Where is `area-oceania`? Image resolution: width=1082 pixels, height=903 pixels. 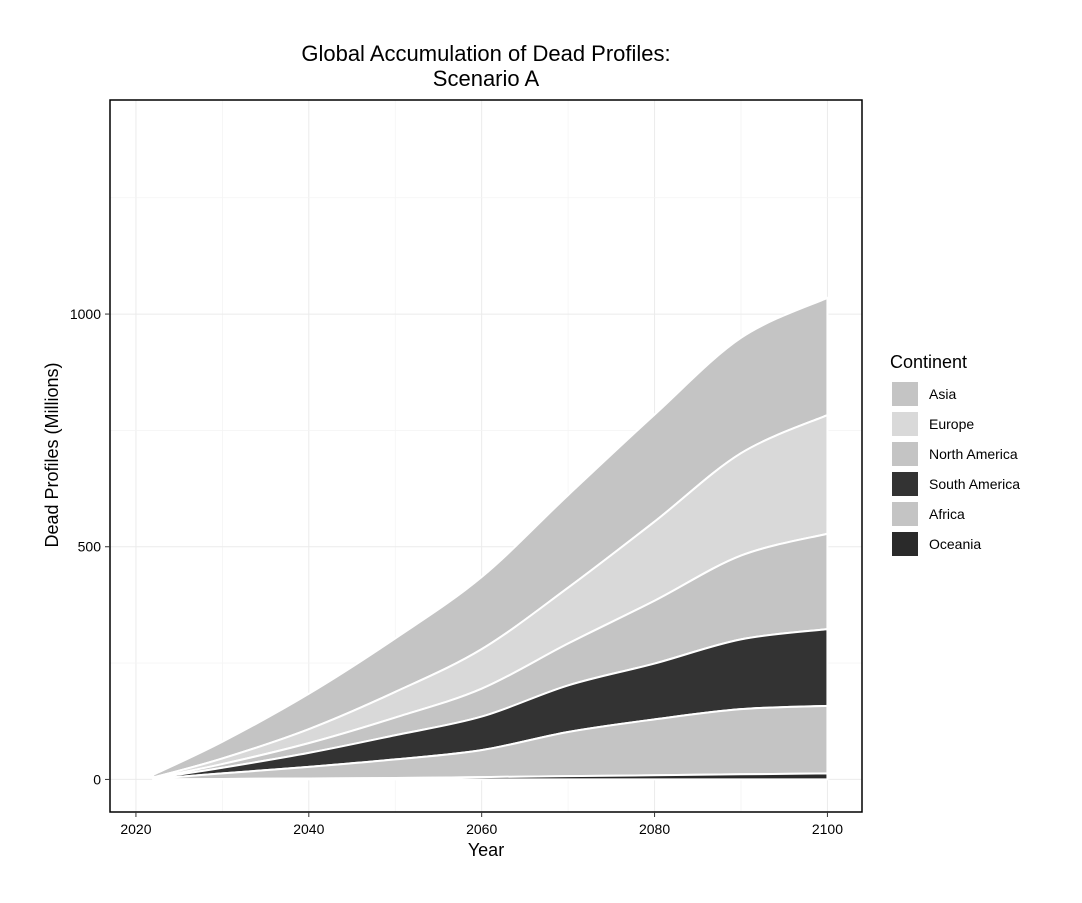
area-oceania is located at coordinates (490, 776).